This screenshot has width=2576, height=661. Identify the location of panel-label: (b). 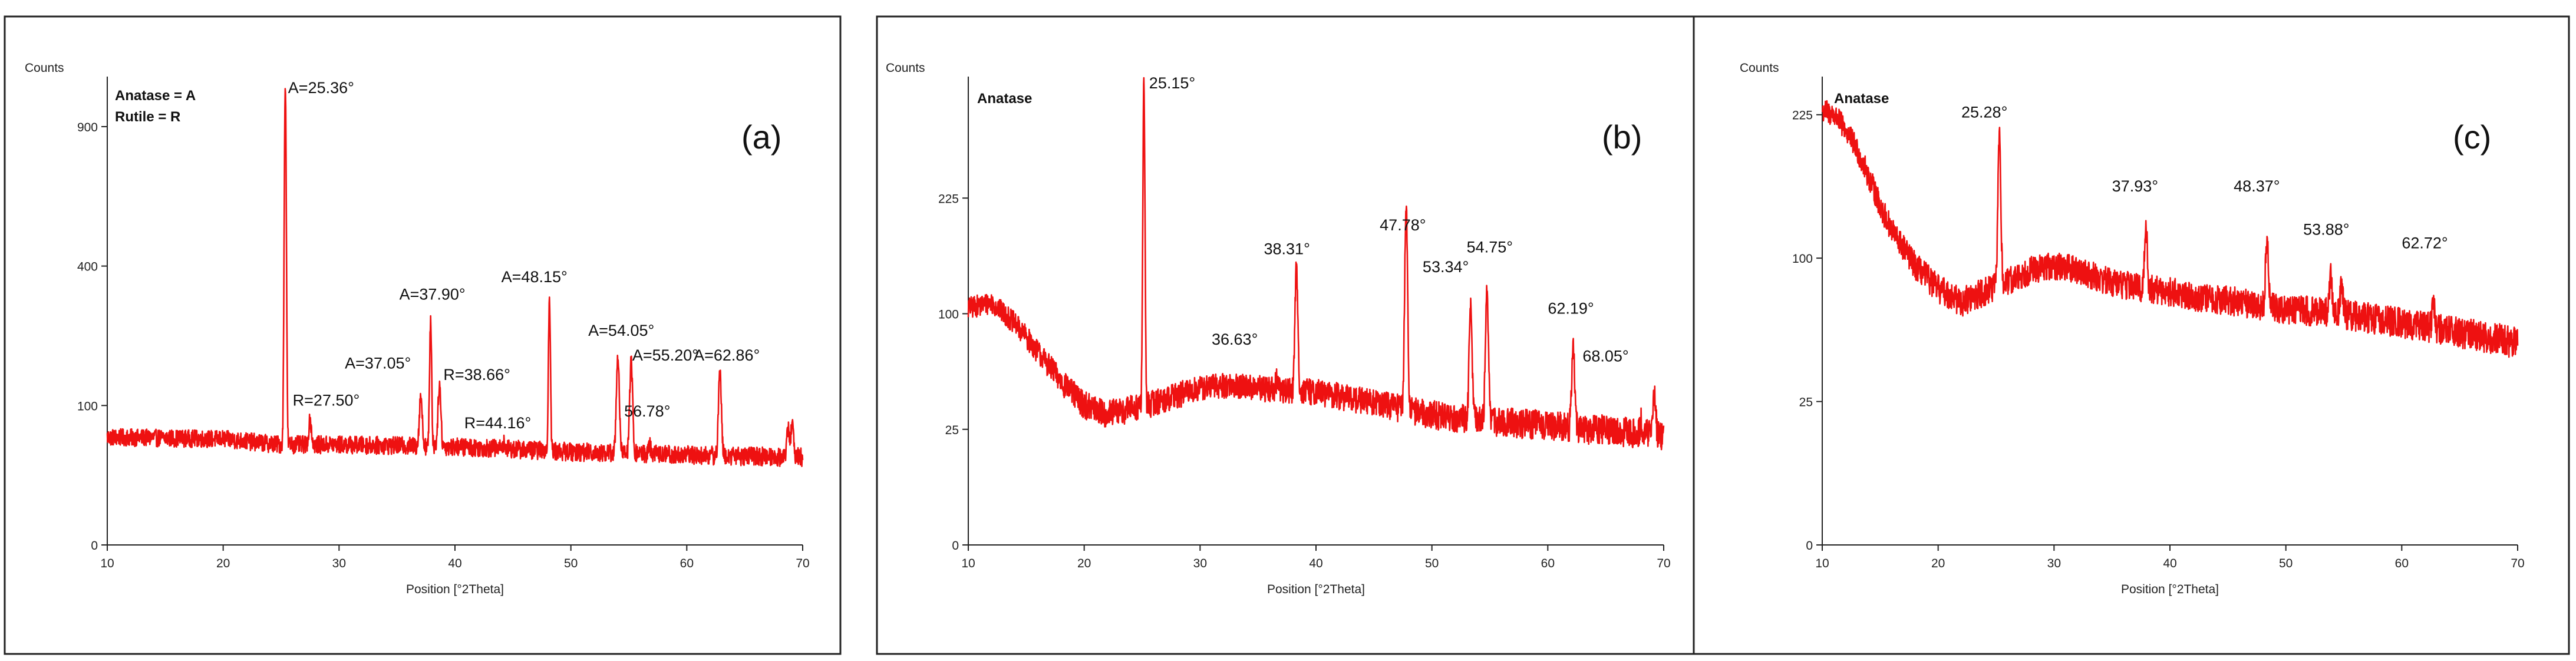
(1622, 137).